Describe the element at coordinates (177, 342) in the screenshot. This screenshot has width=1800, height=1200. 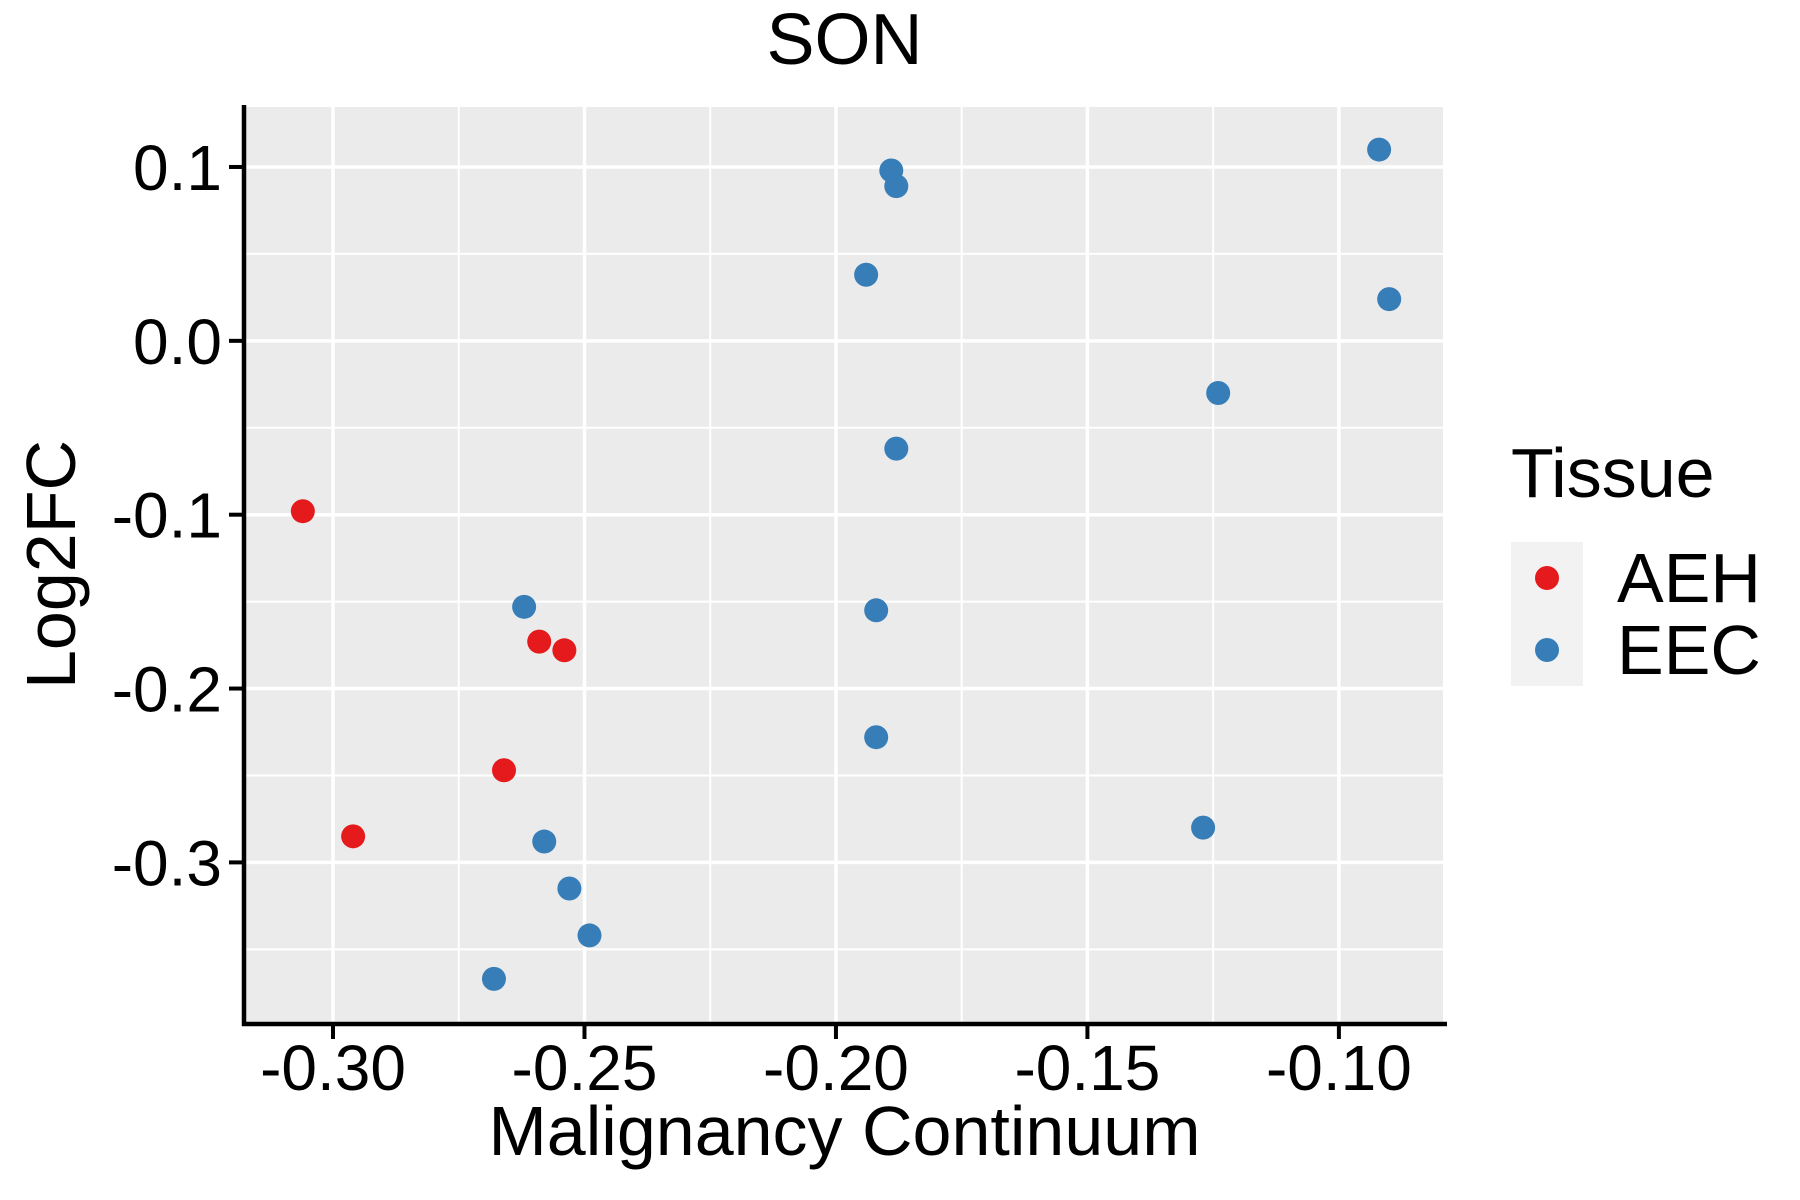
I see `y-tick-label: 0.0` at that location.